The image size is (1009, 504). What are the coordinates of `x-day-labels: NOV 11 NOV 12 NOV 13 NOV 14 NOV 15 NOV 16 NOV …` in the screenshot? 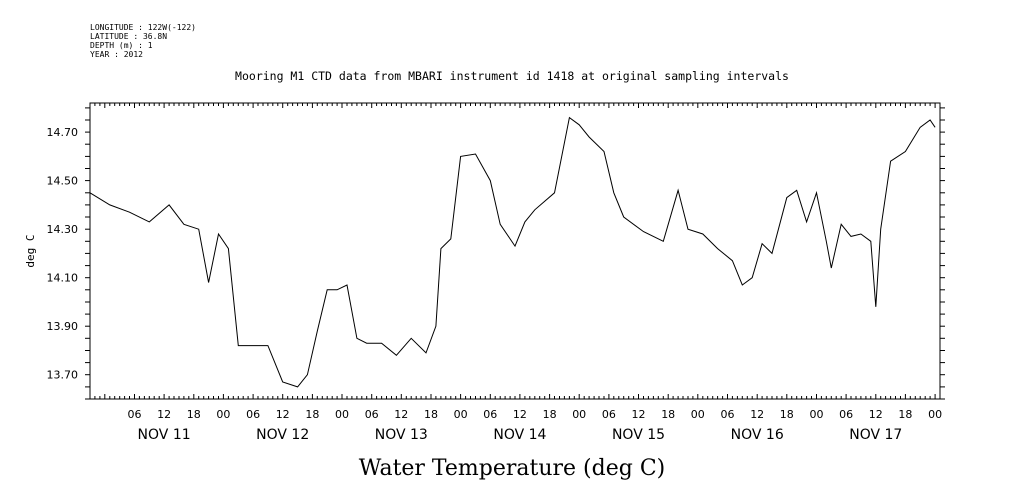 It's located at (520, 435).